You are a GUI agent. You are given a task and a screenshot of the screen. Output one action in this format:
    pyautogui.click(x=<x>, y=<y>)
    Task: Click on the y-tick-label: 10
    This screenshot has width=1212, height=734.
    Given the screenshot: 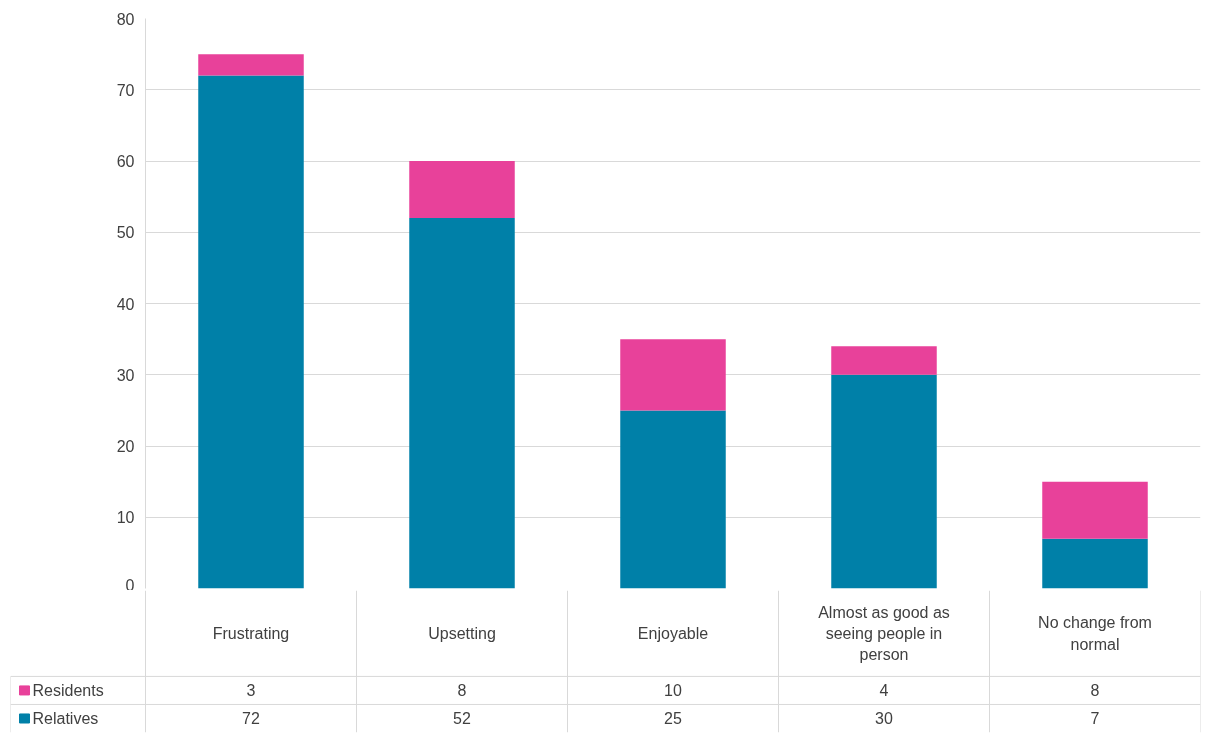 What is the action you would take?
    pyautogui.click(x=125, y=518)
    